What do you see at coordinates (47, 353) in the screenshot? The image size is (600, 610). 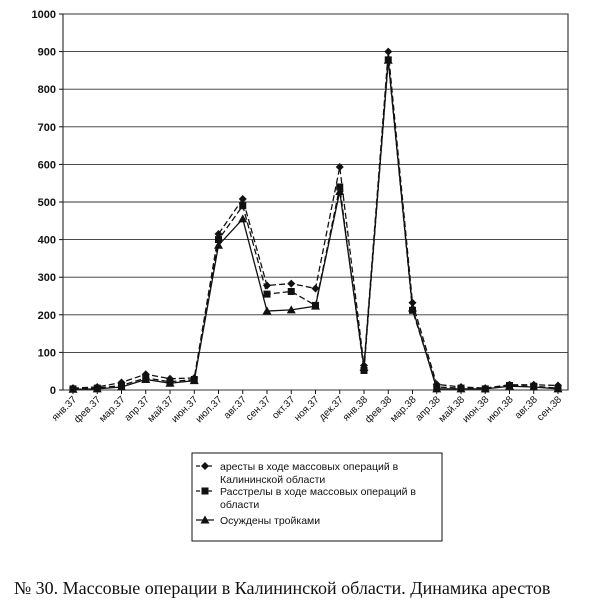 I see `y-tick-label: 100` at bounding box center [47, 353].